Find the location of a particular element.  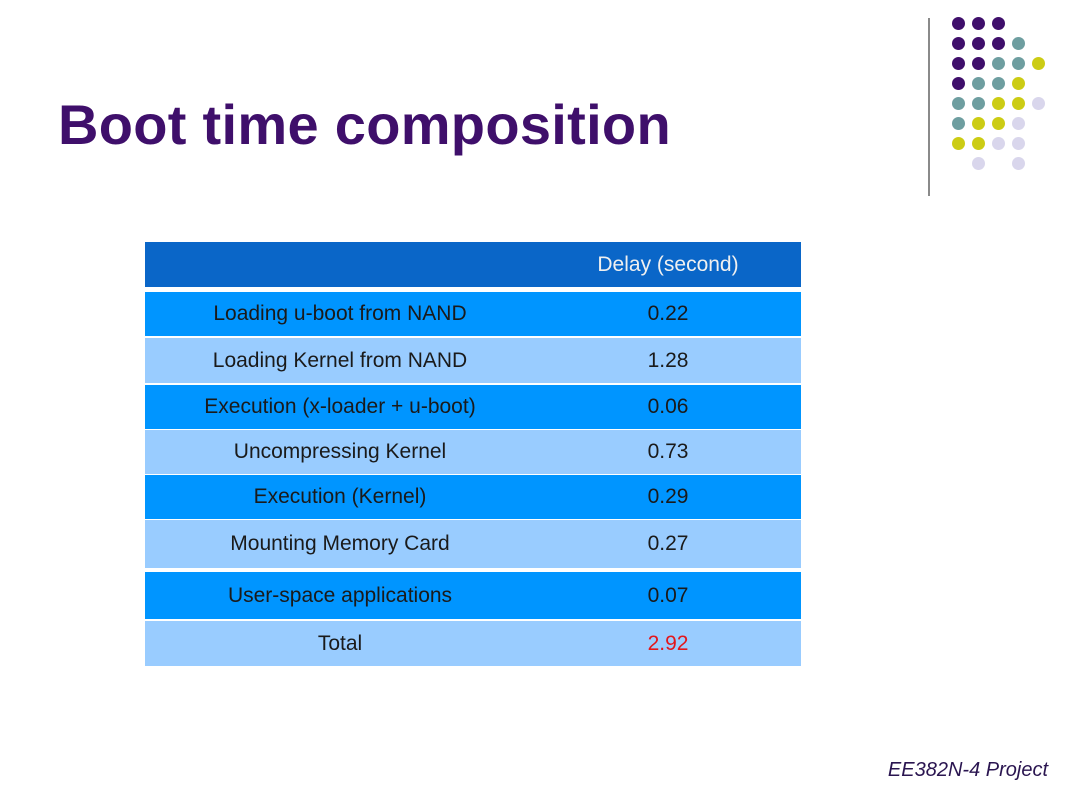

table-row-value: 1.28 is located at coordinates (668, 360).